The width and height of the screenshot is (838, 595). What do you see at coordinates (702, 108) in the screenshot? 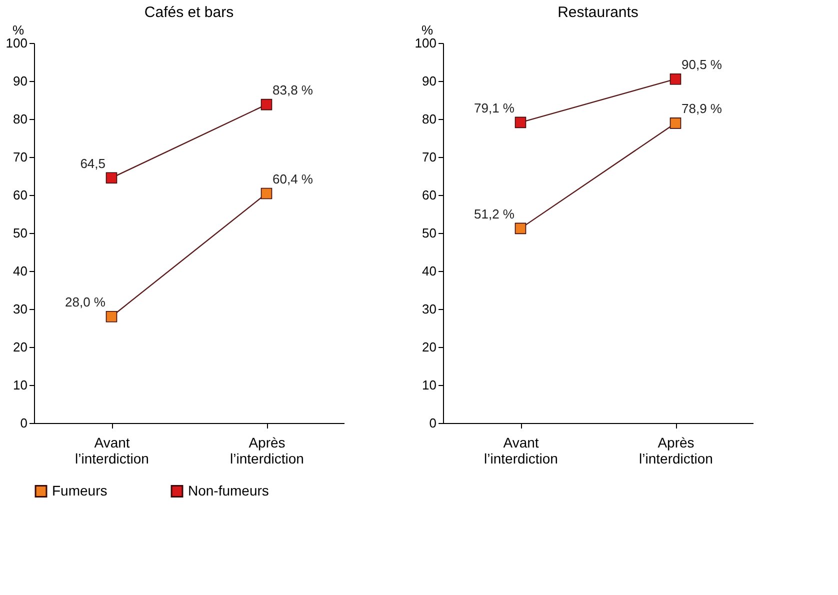
I see `data-label: 78,9 %` at bounding box center [702, 108].